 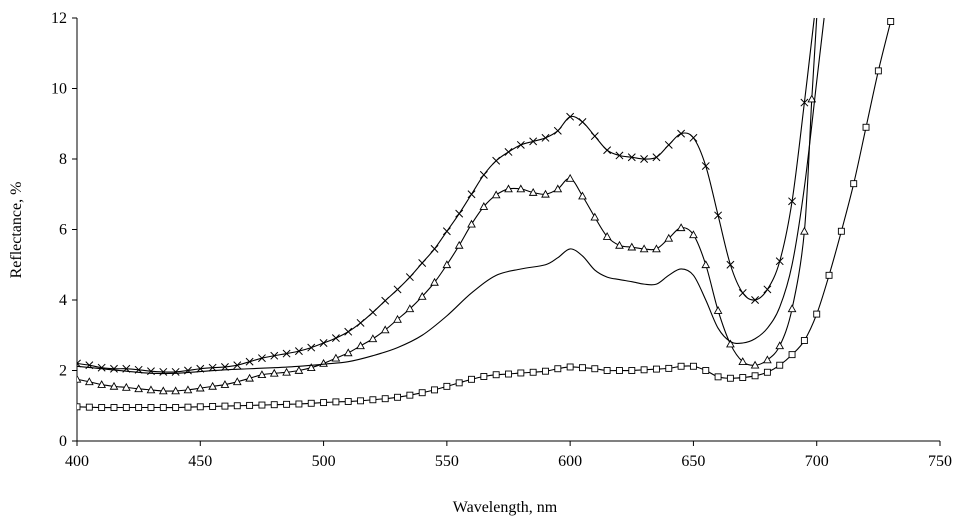 What do you see at coordinates (200, 461) in the screenshot?
I see `x-tick-label: 450` at bounding box center [200, 461].